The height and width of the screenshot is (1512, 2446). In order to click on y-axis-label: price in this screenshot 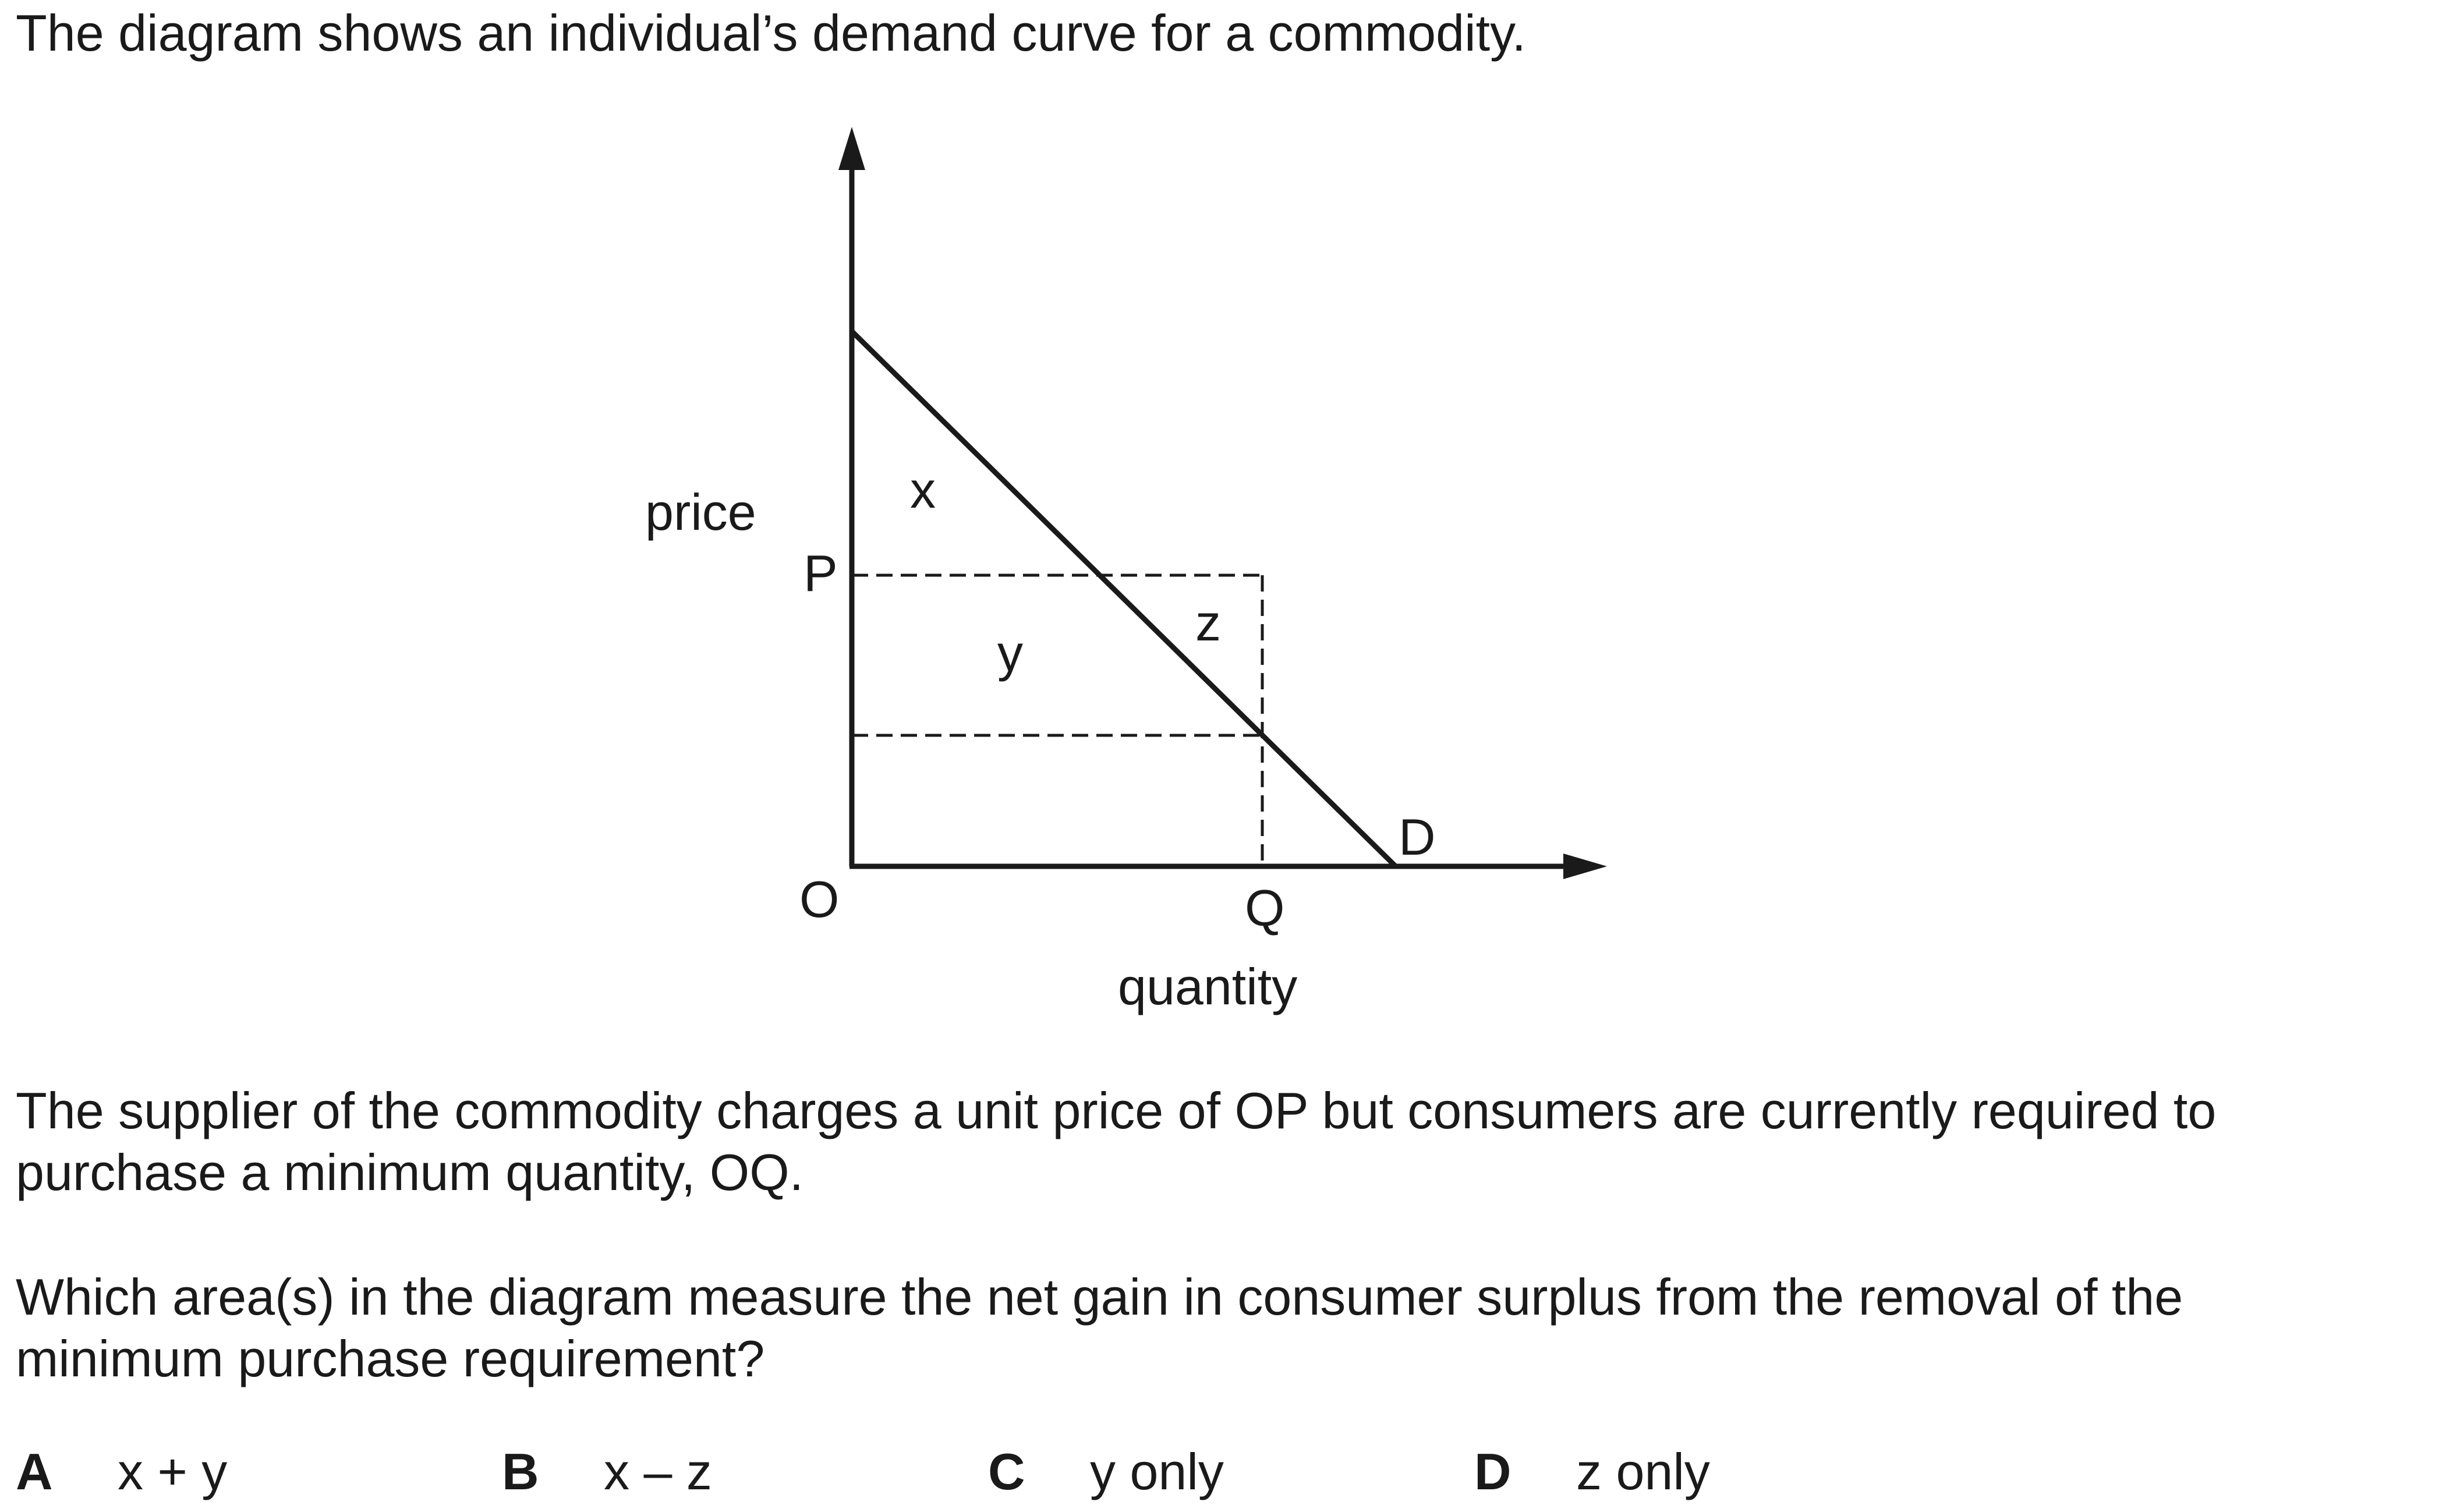, I will do `click(700, 512)`.